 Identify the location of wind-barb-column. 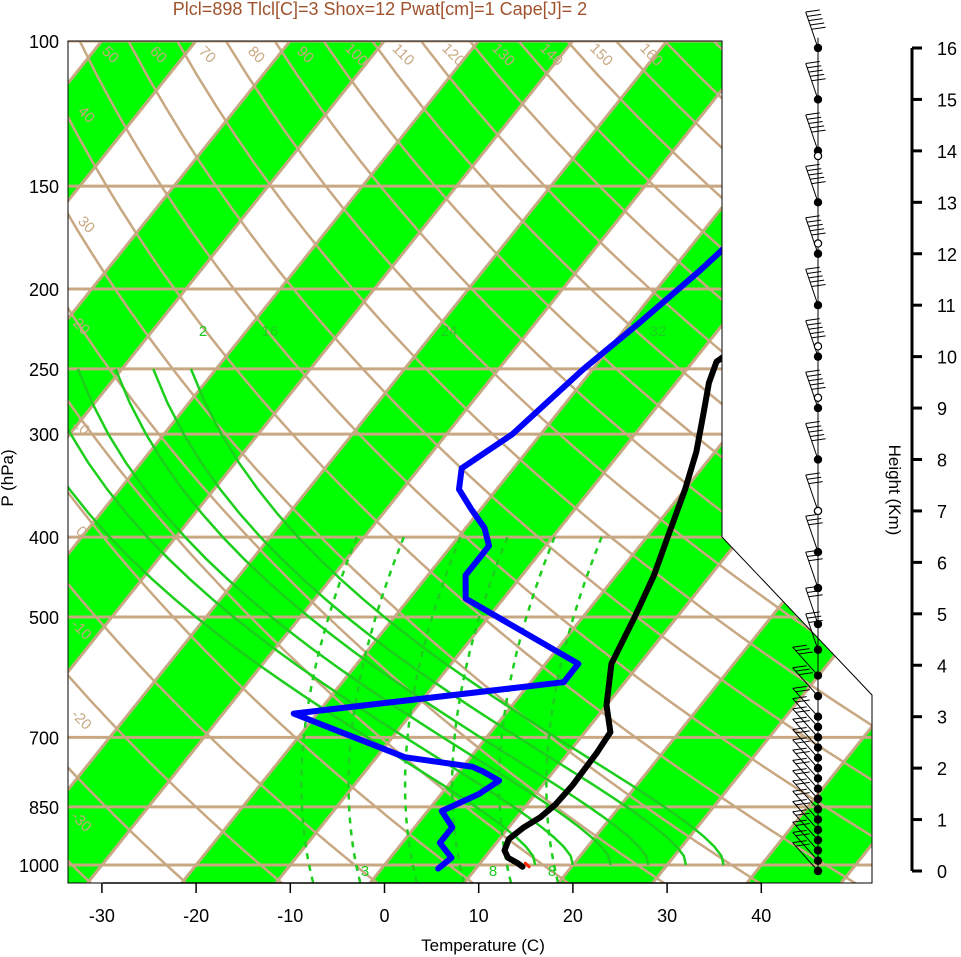
(809, 442).